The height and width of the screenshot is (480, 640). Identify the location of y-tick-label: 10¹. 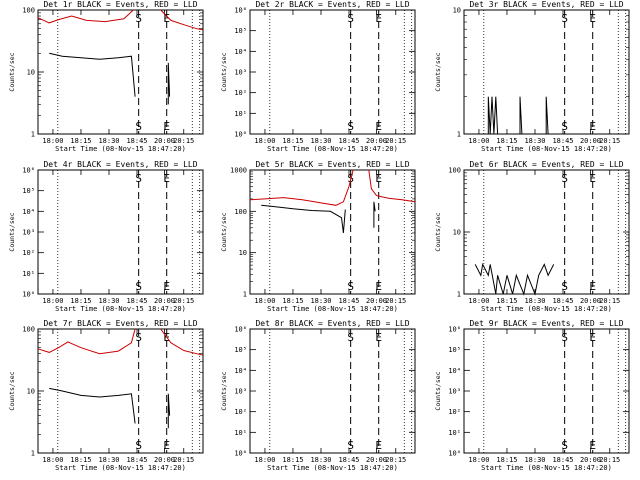
(240, 114).